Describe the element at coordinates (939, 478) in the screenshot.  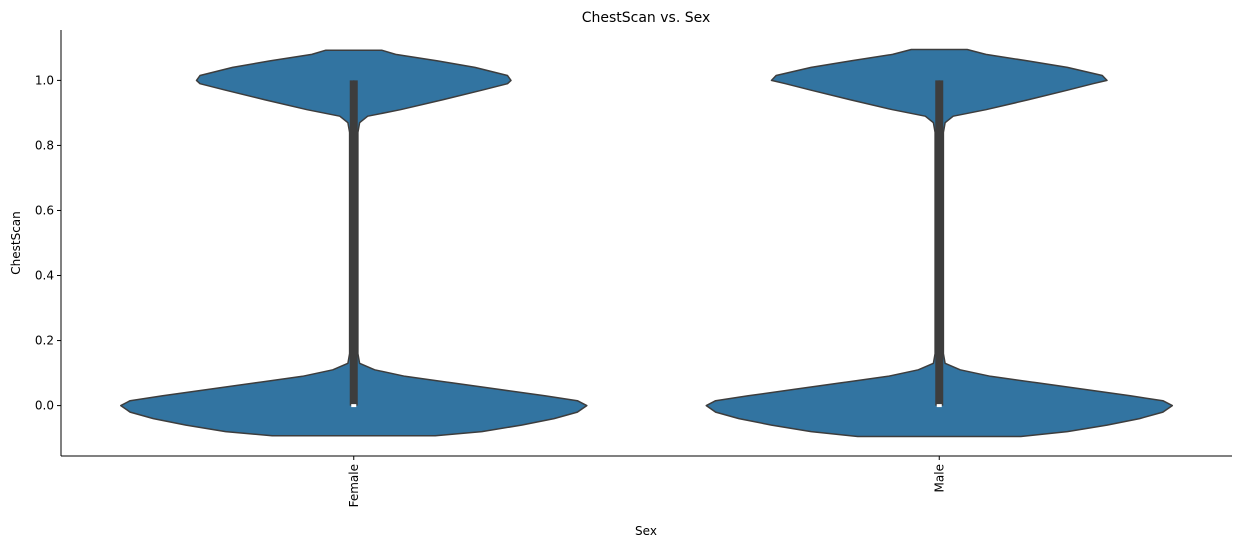
I see `x-tick-label: Male` at that location.